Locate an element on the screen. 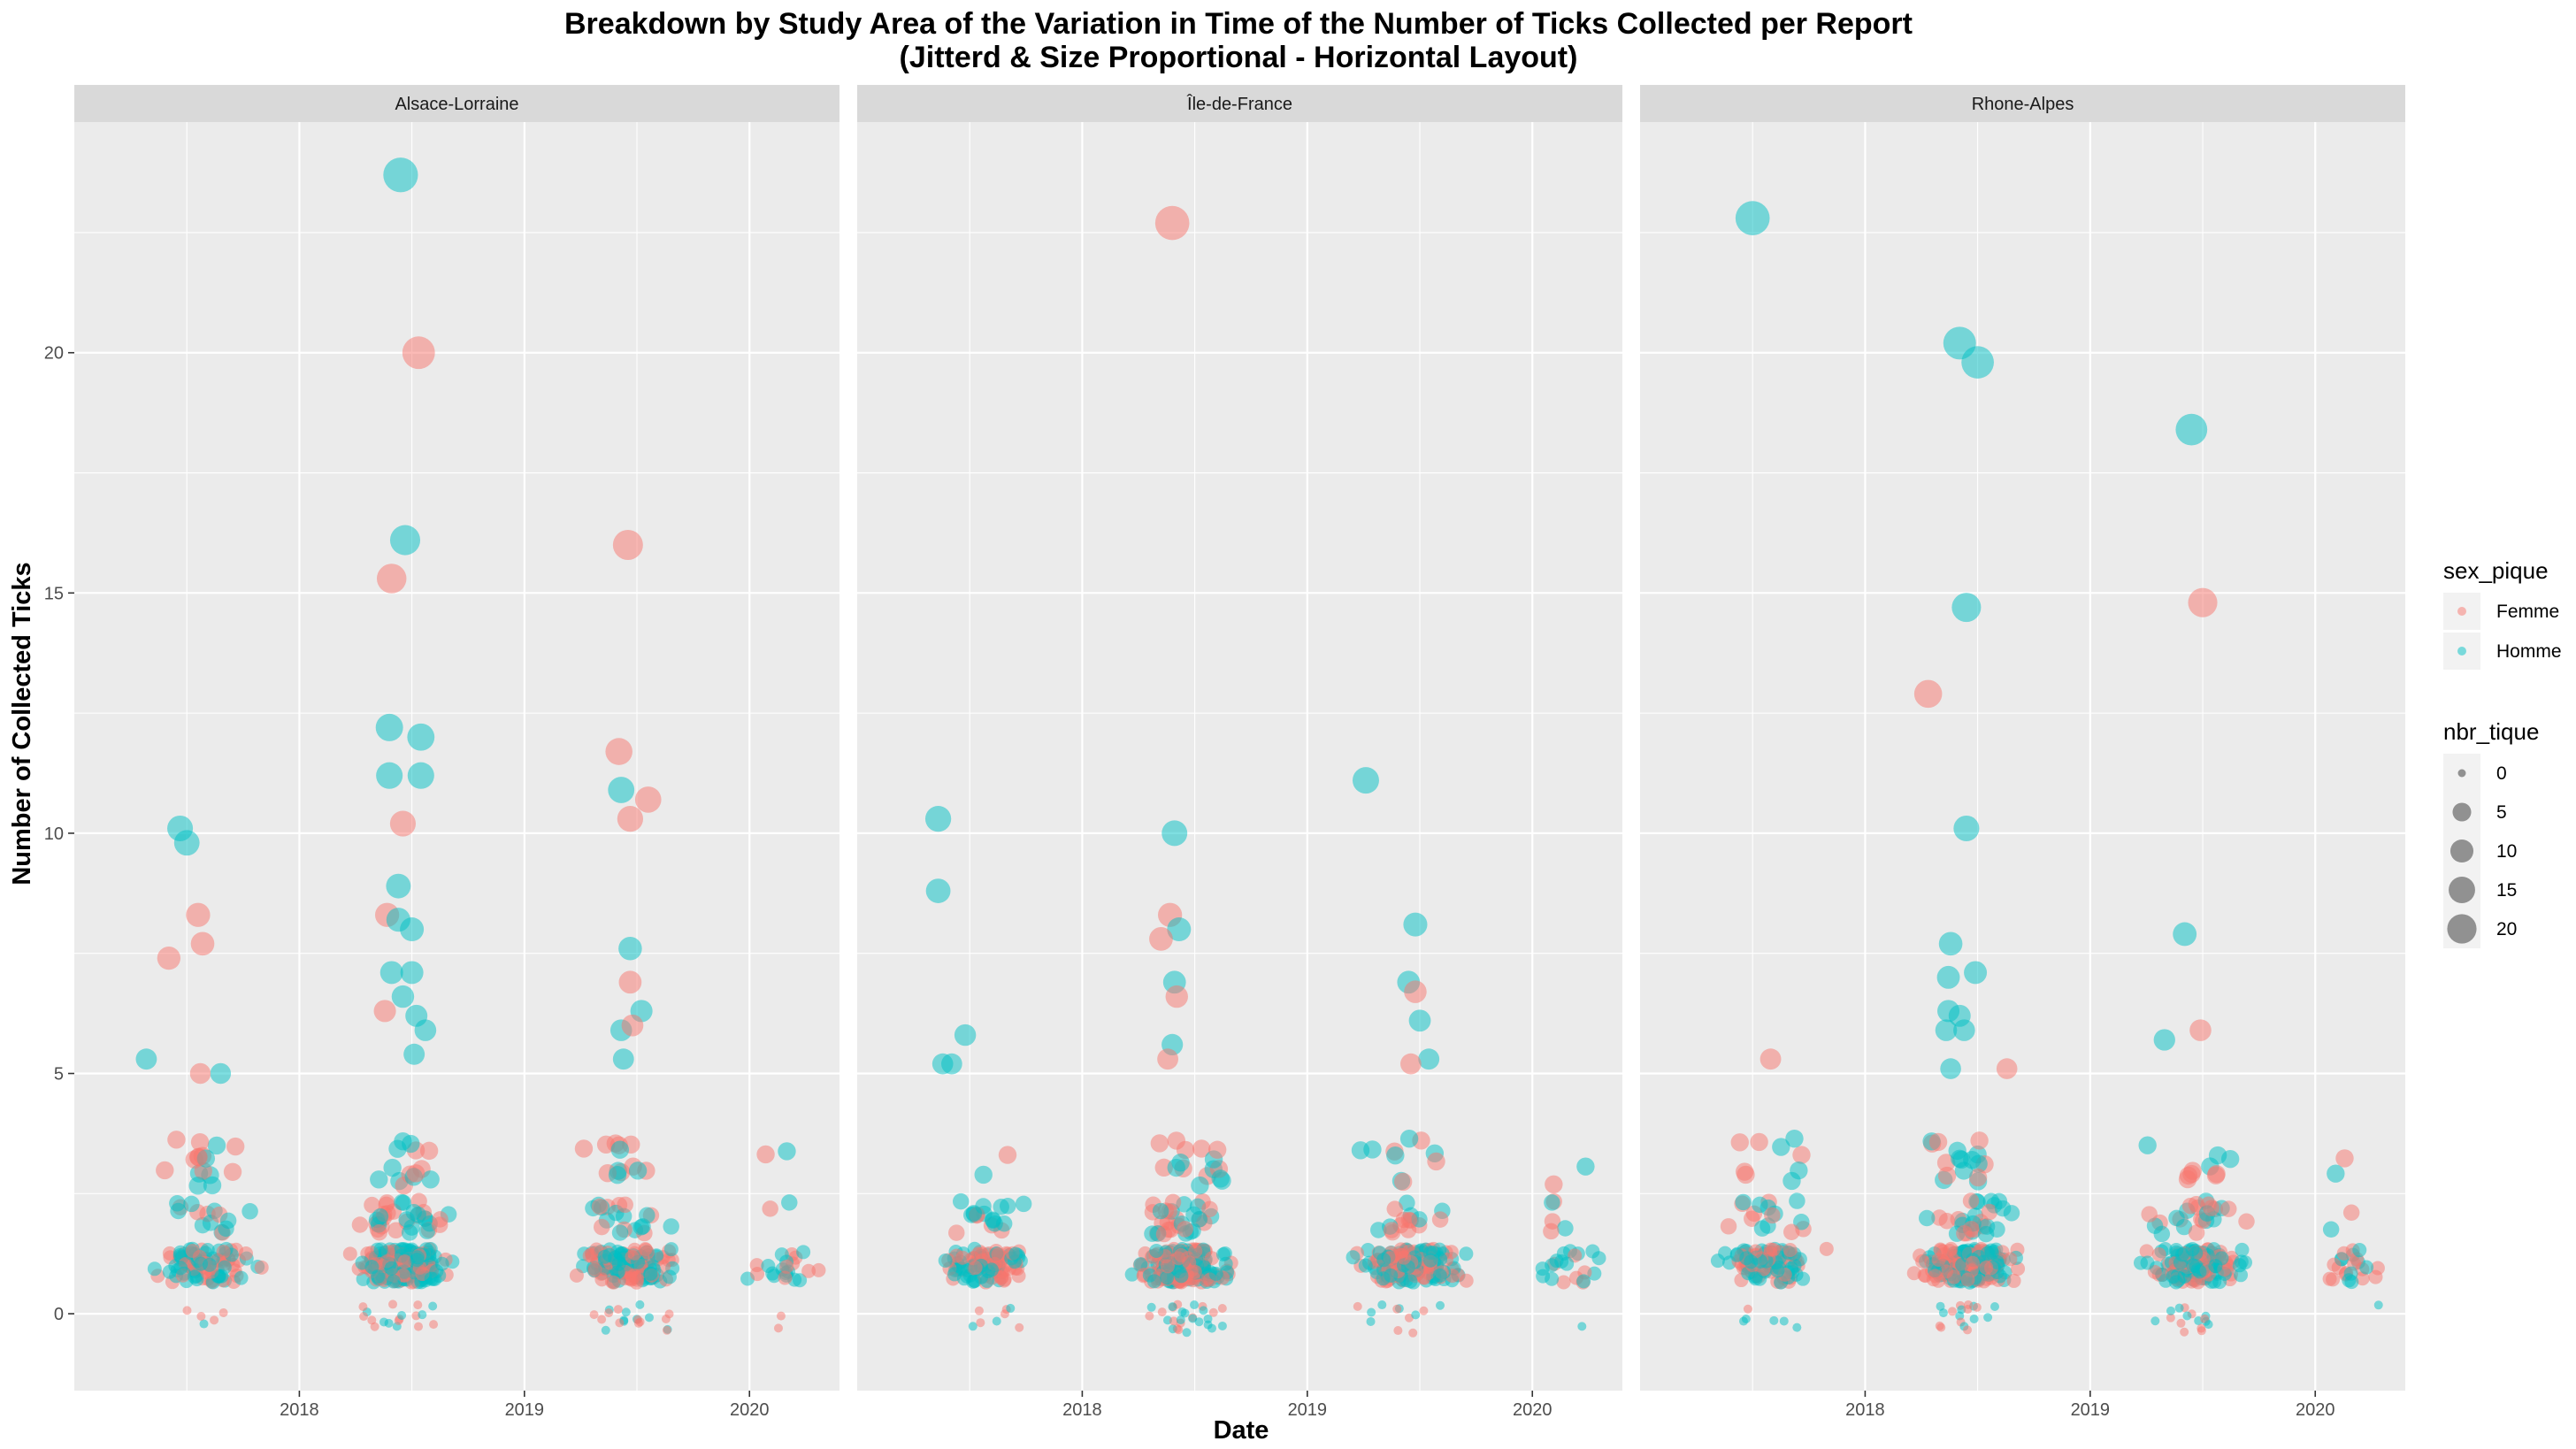  facet-strip is located at coordinates (457, 103).